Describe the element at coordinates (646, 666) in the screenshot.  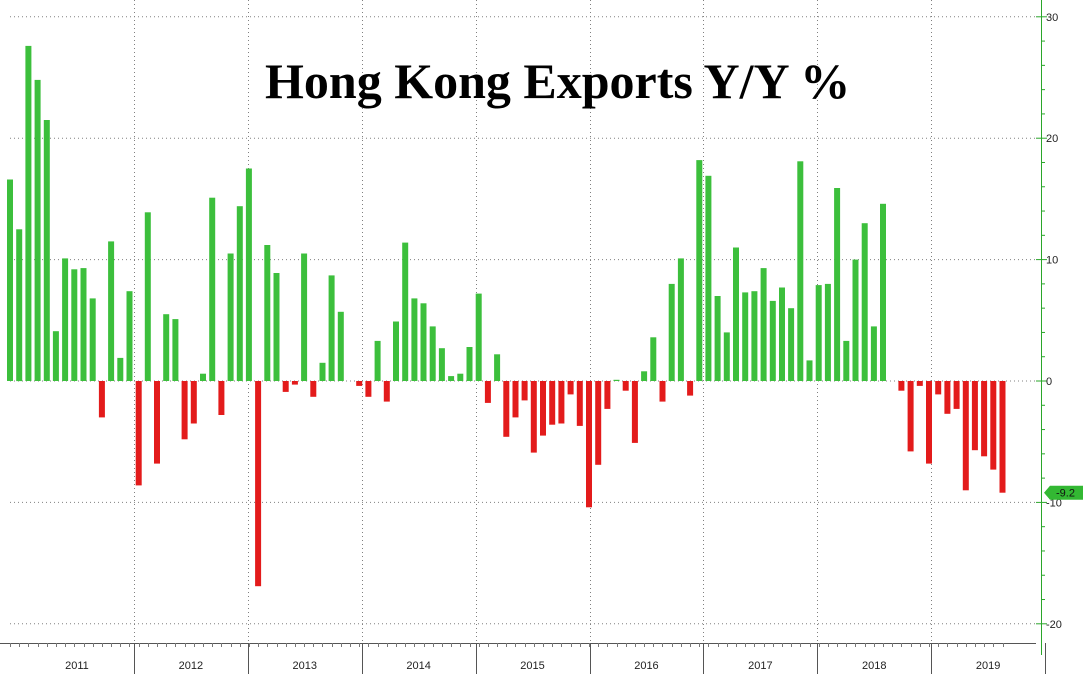
I see `x-tick-label: 2016` at that location.